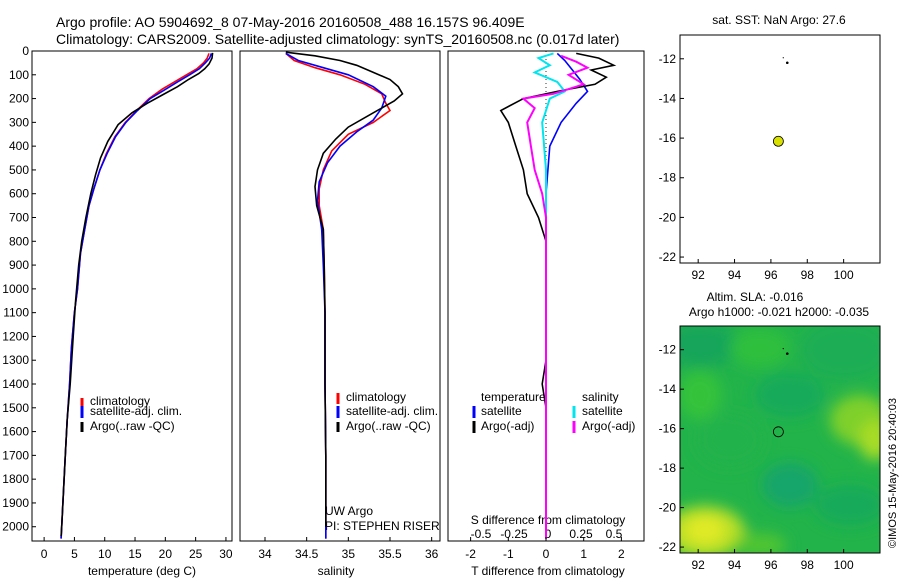  Describe the element at coordinates (19, 194) in the screenshot. I see `y-tick-label: 600` at that location.